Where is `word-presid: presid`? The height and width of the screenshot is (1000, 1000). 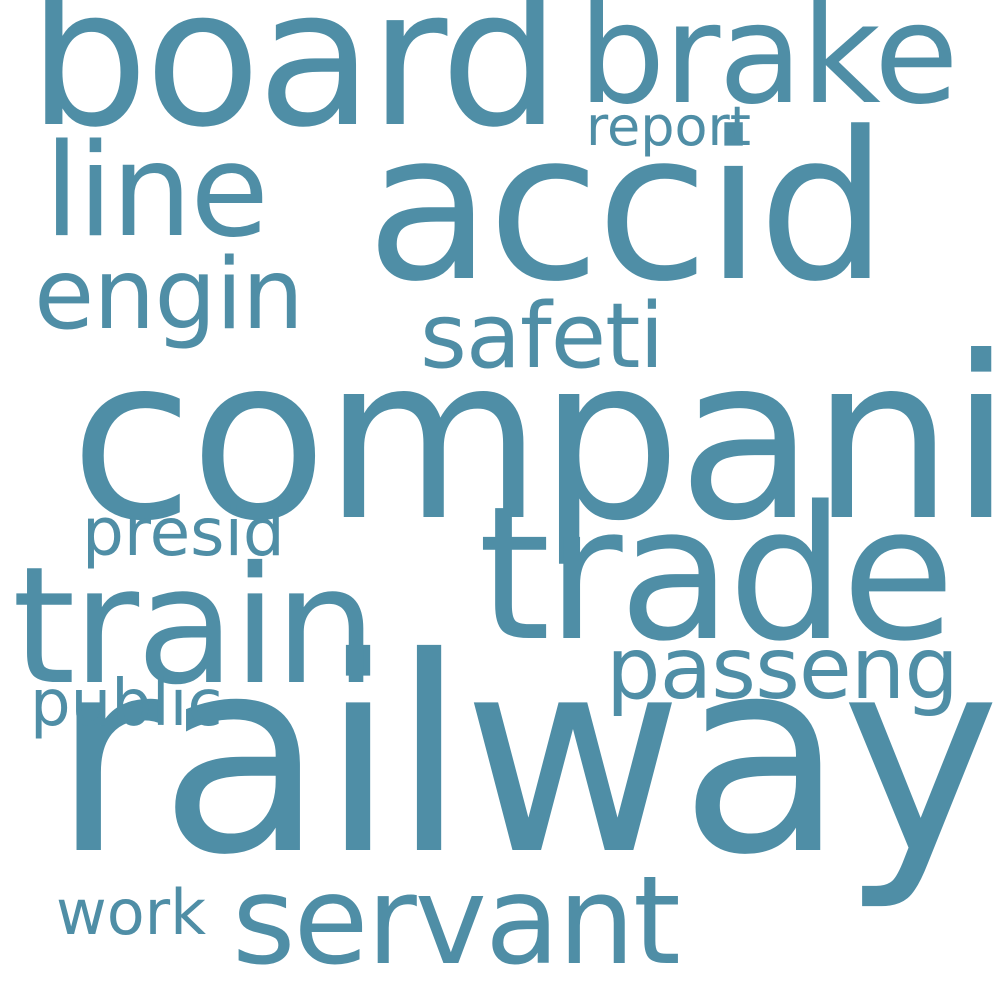
word-presid: presid is located at coordinates (183, 532).